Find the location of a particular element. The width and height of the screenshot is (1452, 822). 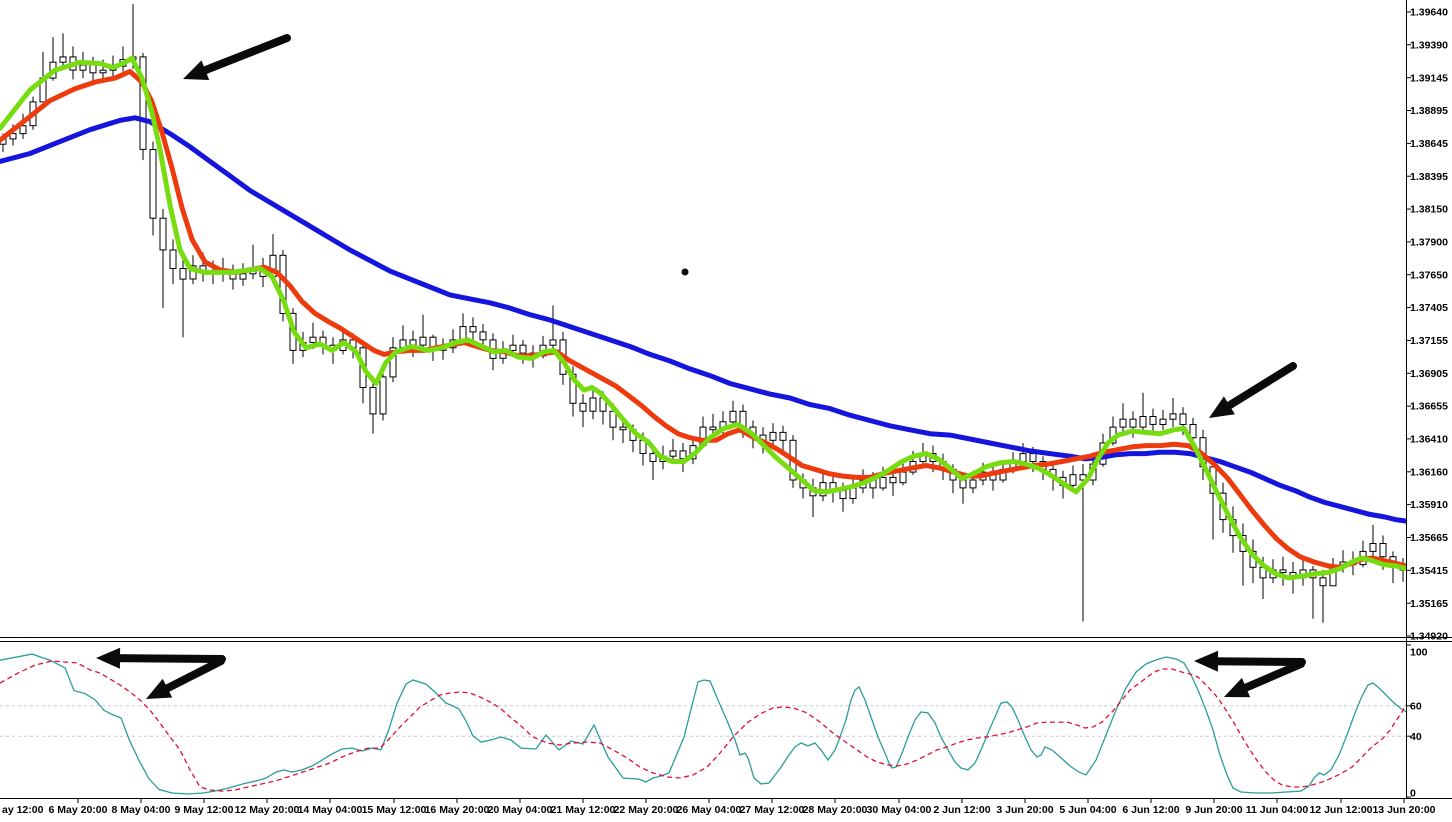

down-left-arrow-stoch-right is located at coordinates (1264, 679).